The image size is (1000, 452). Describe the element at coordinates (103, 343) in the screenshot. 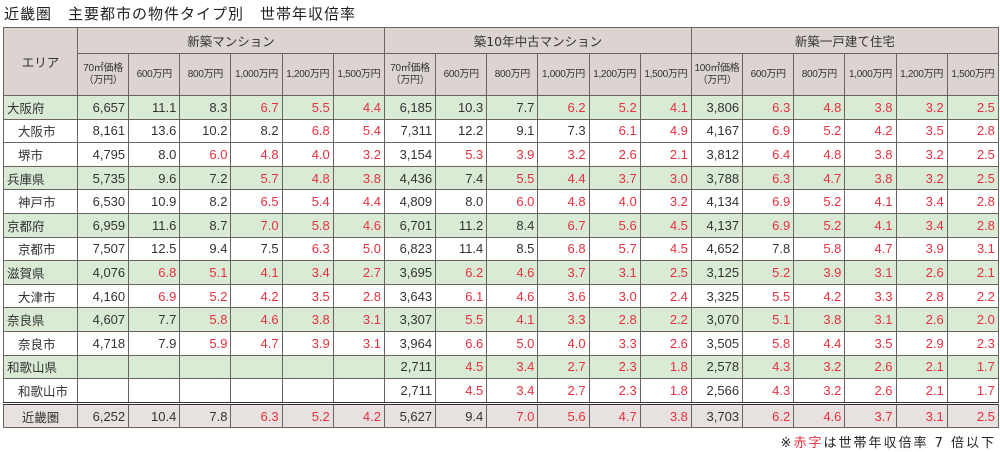

I see `price-cell: 4,718` at that location.